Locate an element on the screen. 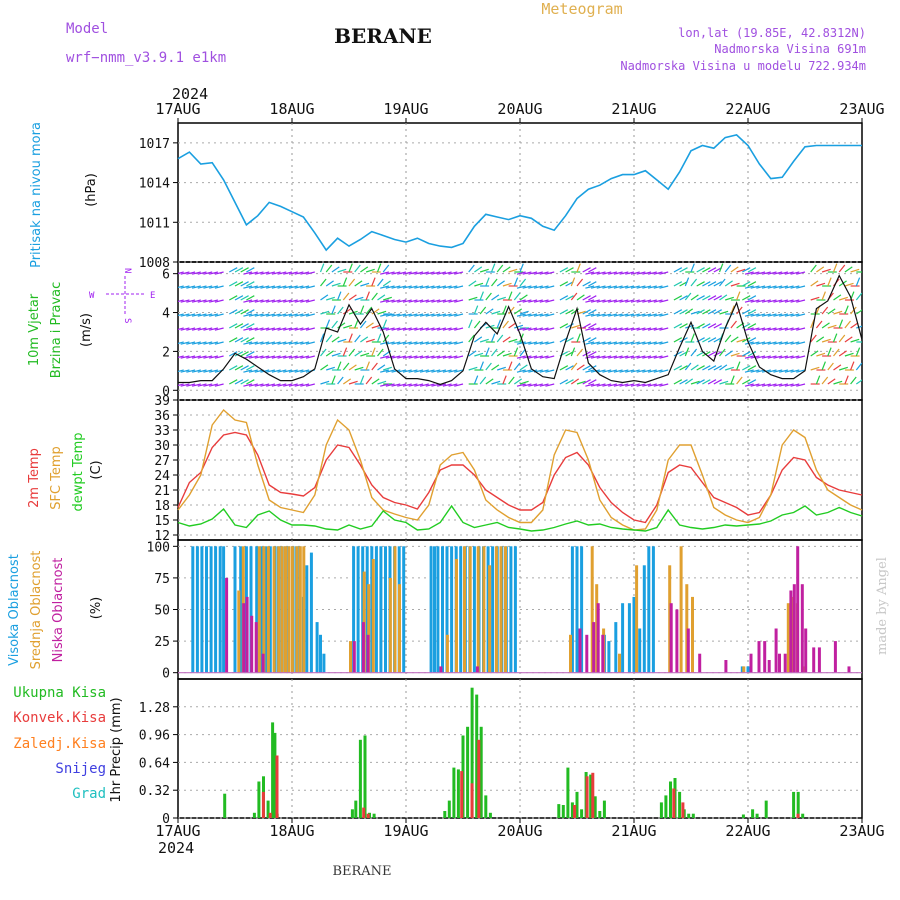  temperature-ytick-label: 39 is located at coordinates (162, 401).